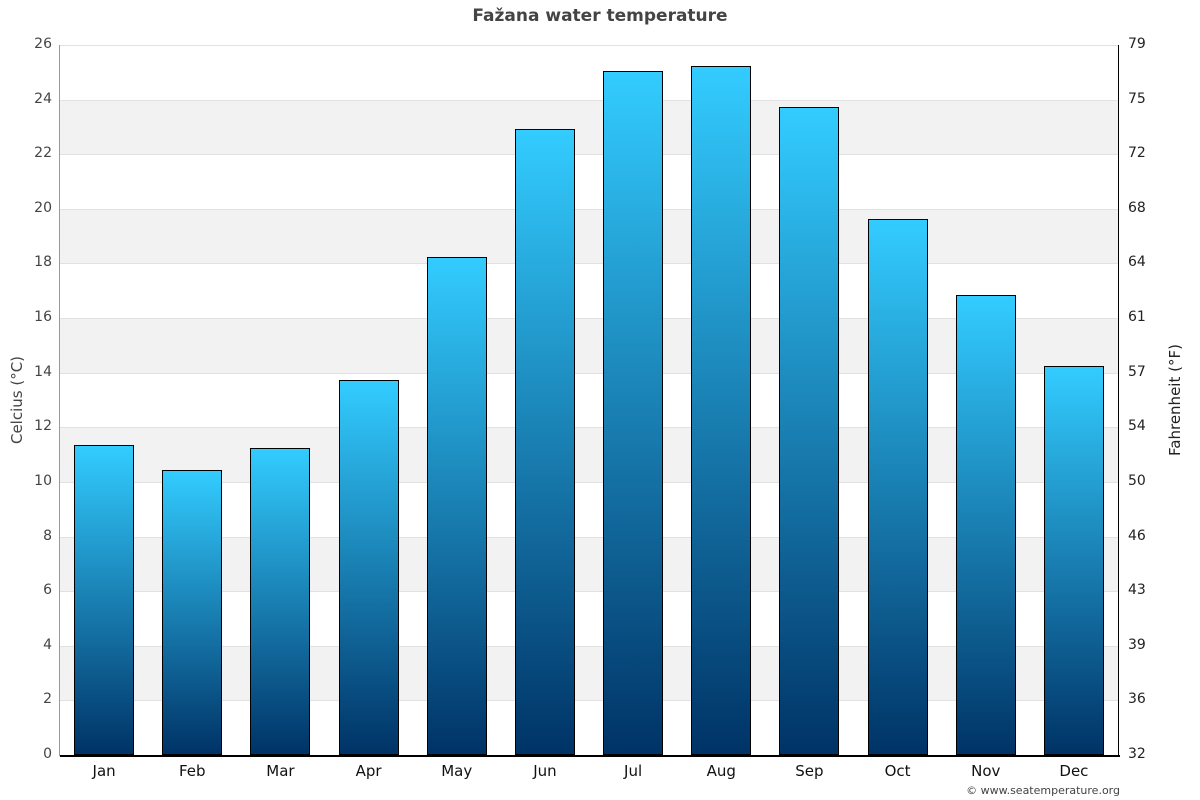 The width and height of the screenshot is (1200, 800). Describe the element at coordinates (809, 771) in the screenshot. I see `x-tick-label: Sep` at that location.